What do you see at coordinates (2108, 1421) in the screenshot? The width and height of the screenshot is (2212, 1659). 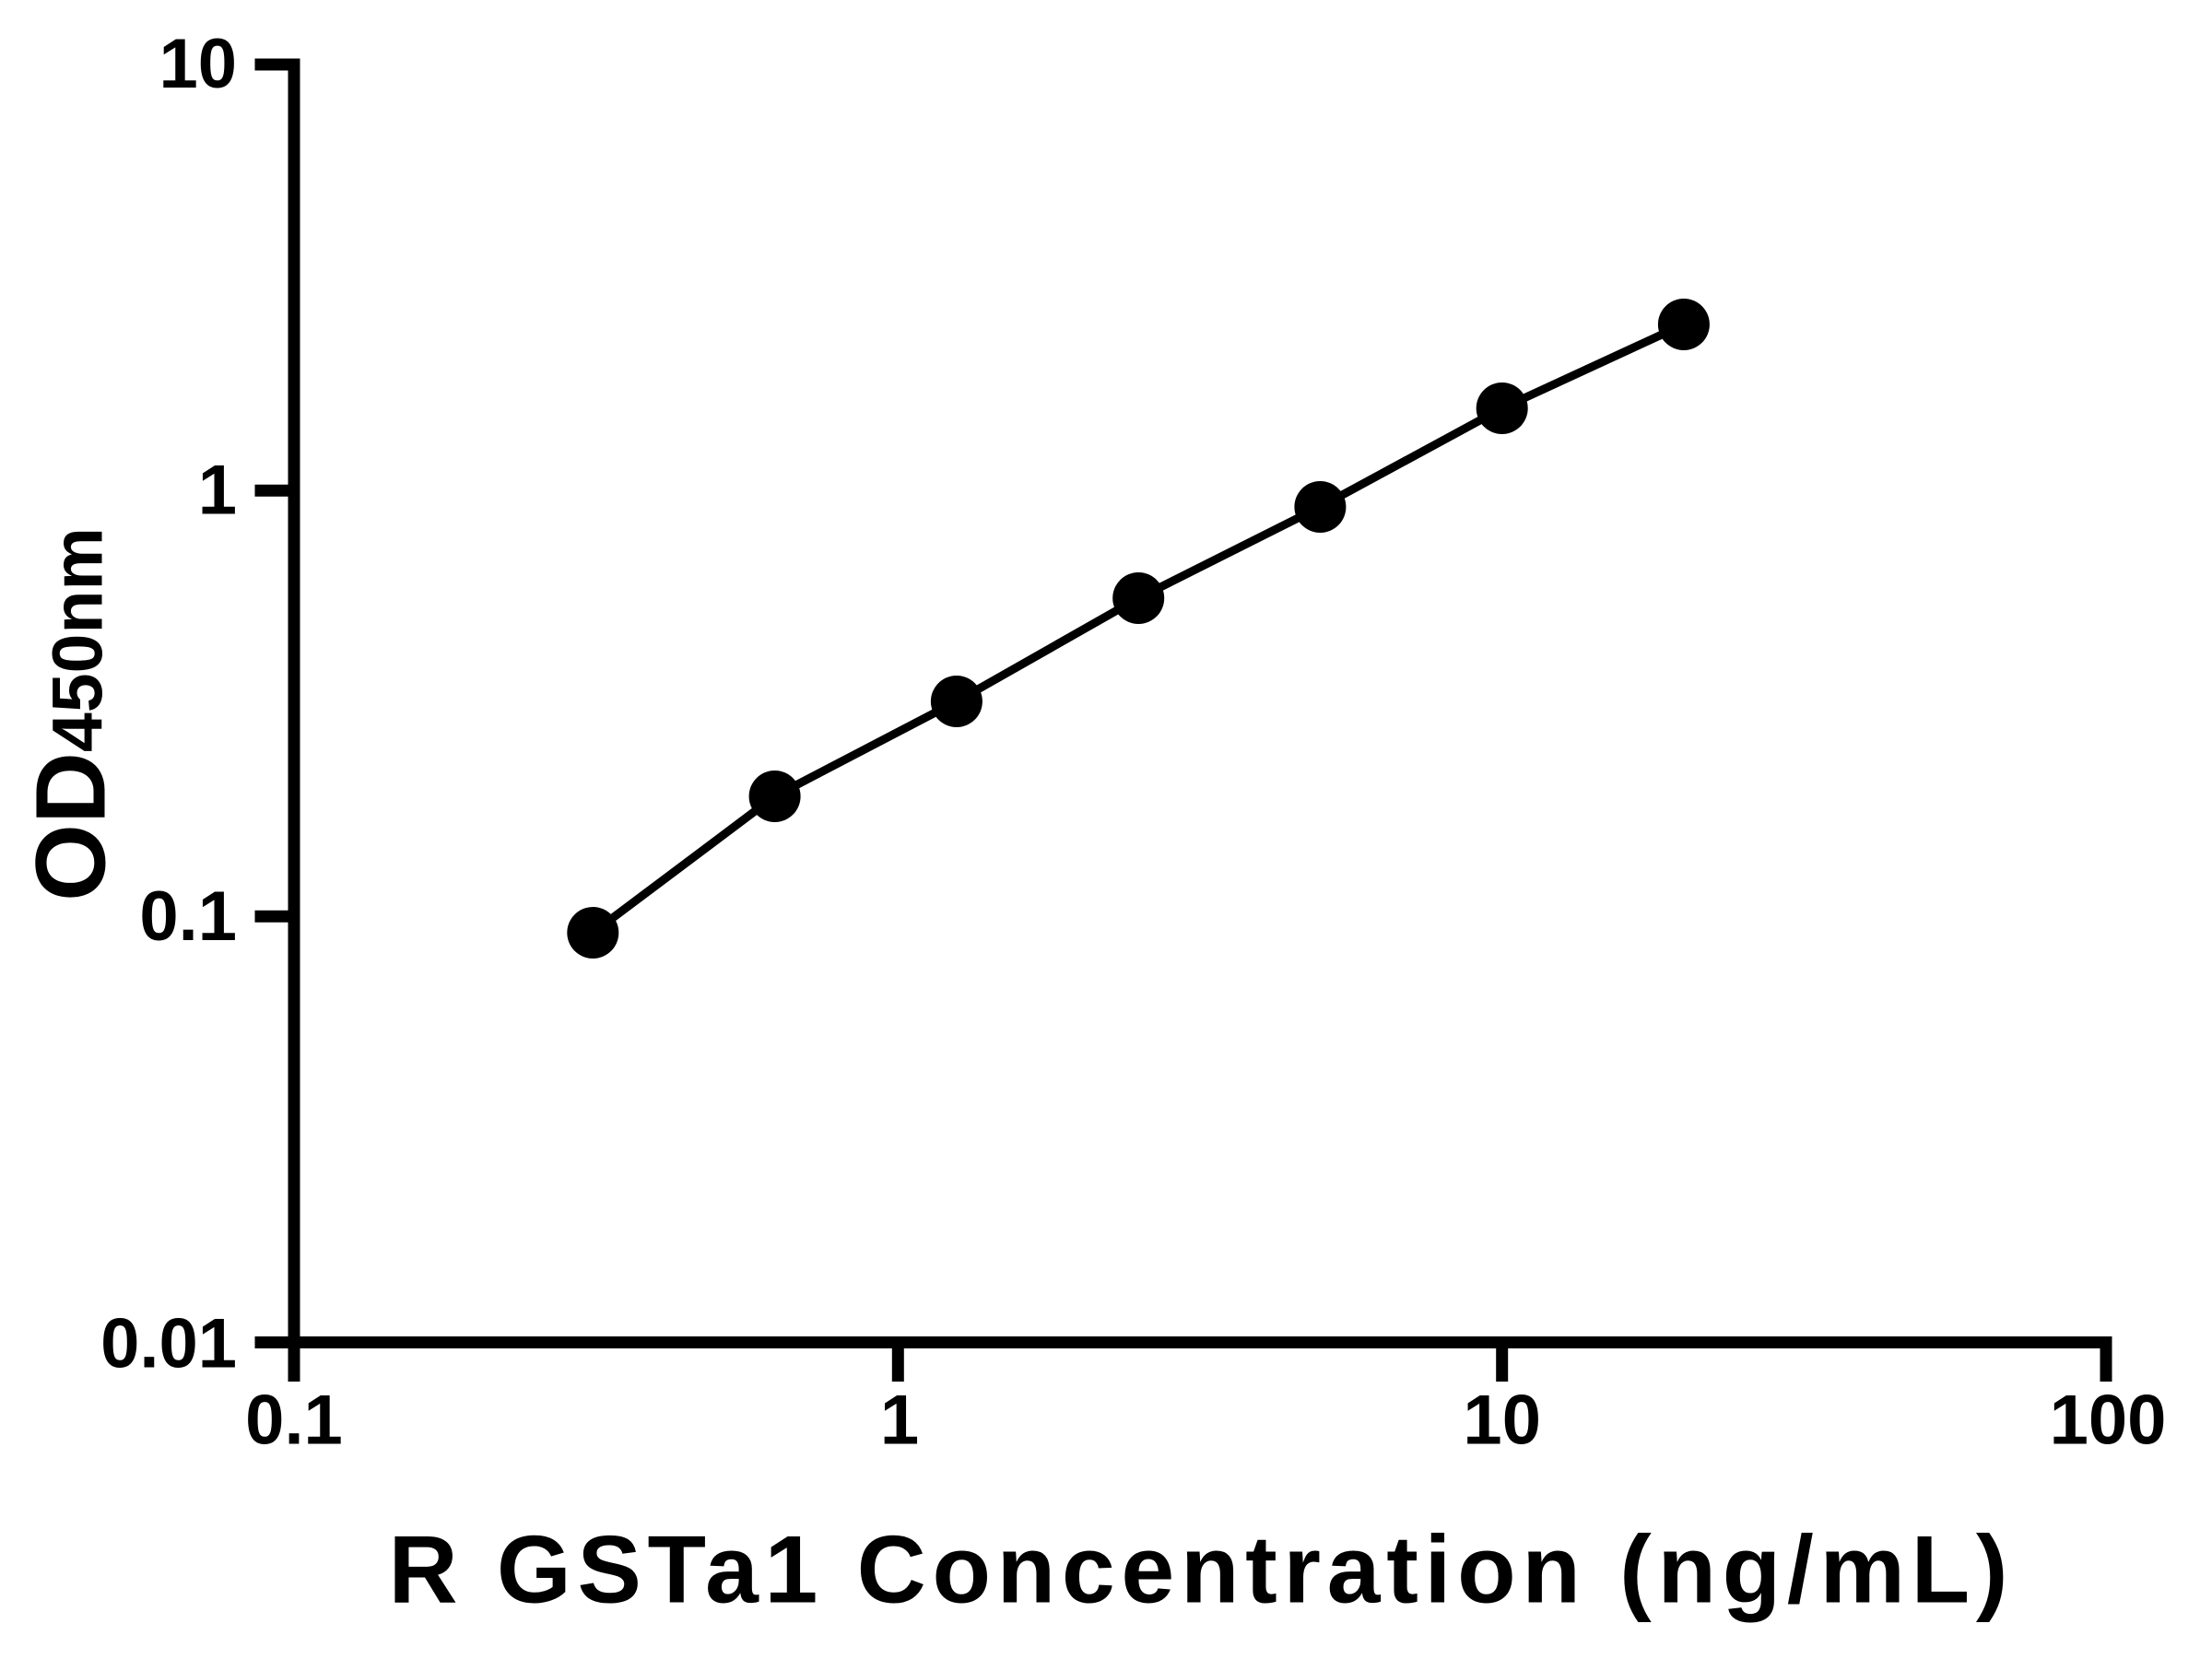 I see `svg-text: 100` at bounding box center [2108, 1421].